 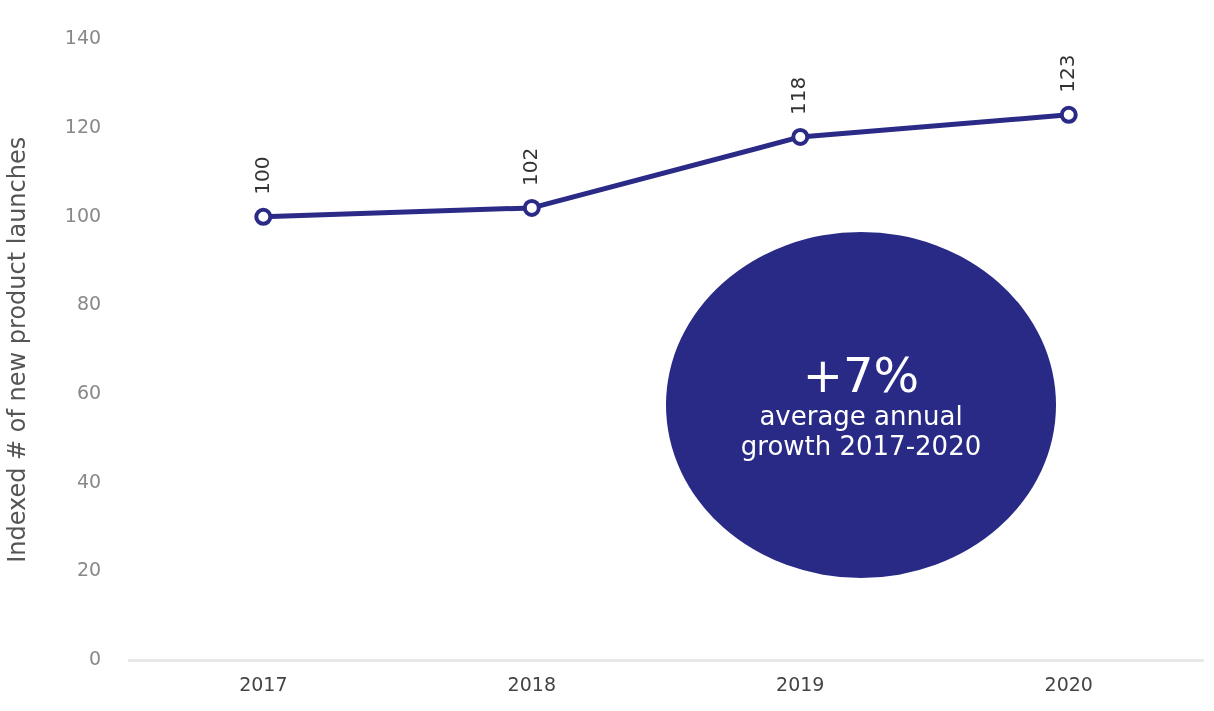 What do you see at coordinates (89, 480) in the screenshot?
I see `y-tick-label: 40` at bounding box center [89, 480].